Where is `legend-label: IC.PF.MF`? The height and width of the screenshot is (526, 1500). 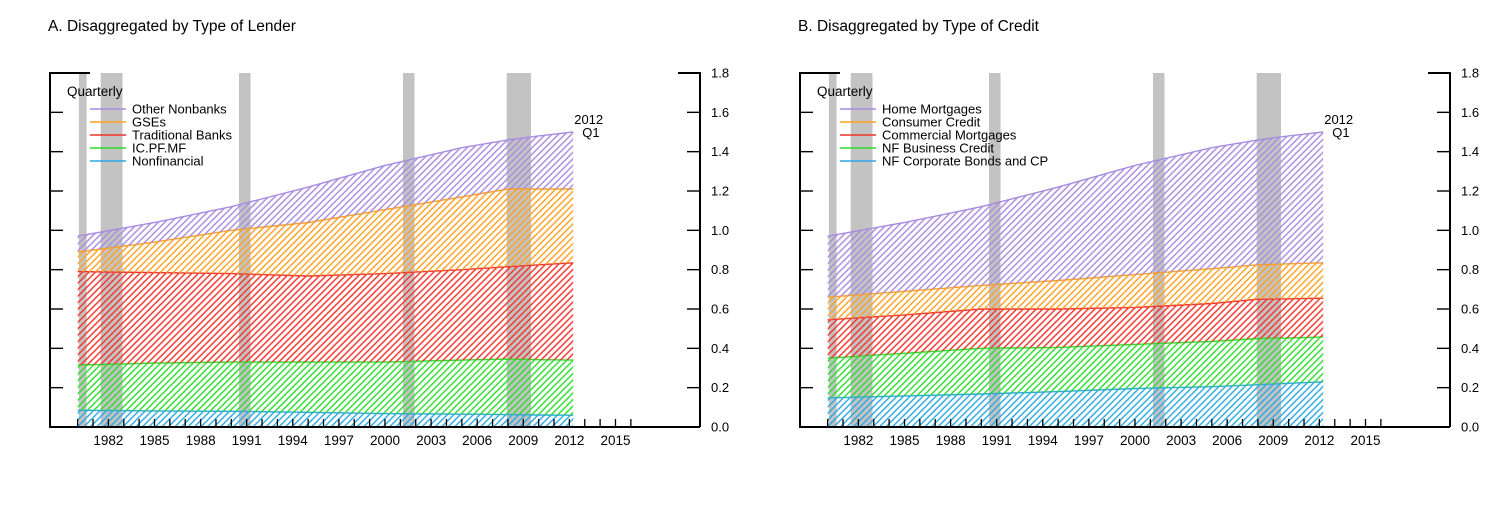 legend-label: IC.PF.MF is located at coordinates (159, 148).